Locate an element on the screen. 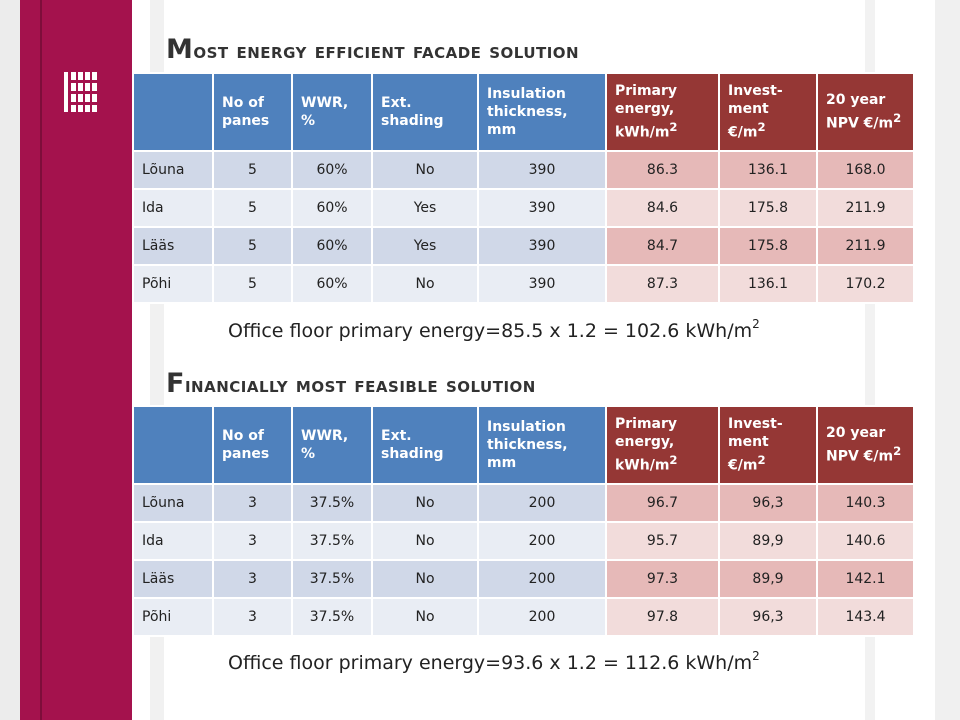  table-row: Lõuna 3 37.5% No 200 96.7 96,3 140.3 is located at coordinates (523, 503).